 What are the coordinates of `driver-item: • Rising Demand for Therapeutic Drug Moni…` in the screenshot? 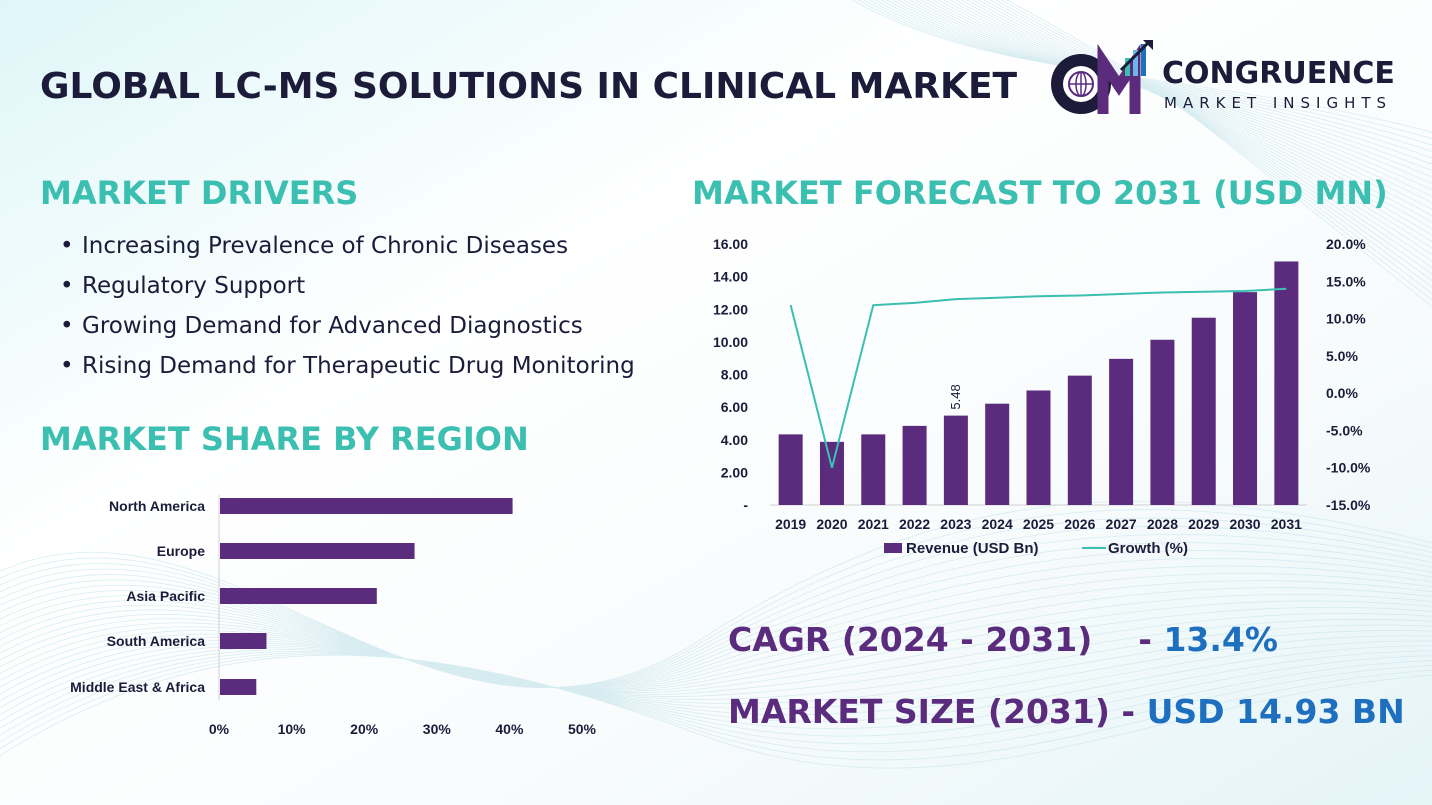 It's located at (347, 366).